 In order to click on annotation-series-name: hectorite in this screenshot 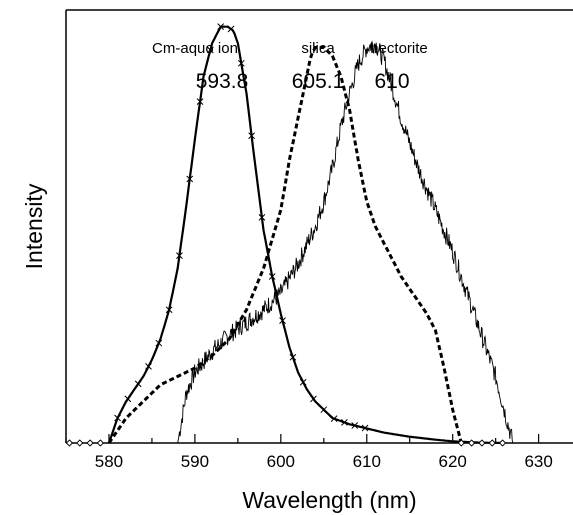, I will do `click(399, 48)`.